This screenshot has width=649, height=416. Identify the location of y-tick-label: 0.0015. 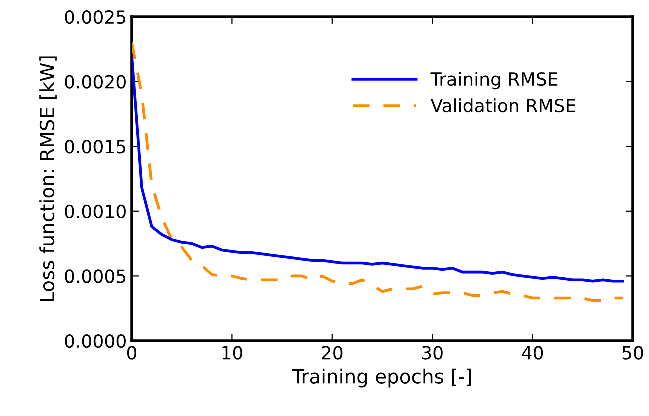
(95, 147).